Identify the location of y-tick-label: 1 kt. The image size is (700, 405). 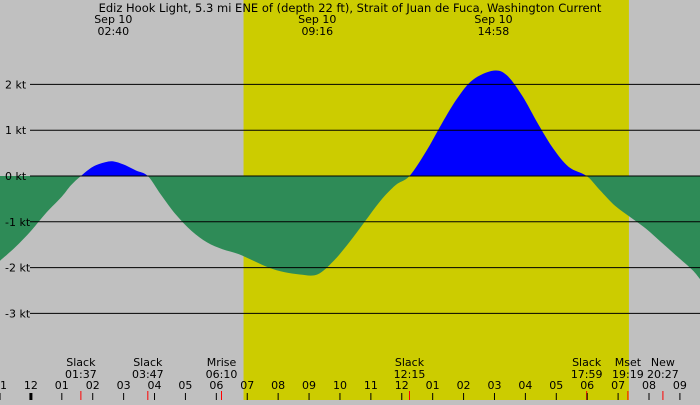
(16, 130).